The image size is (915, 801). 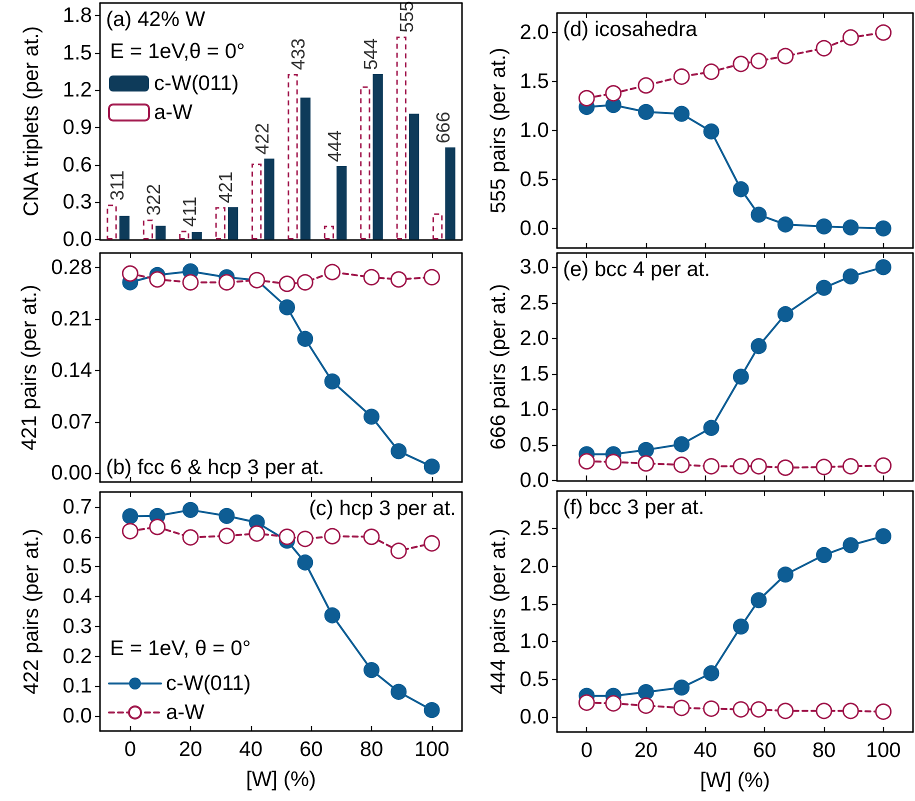 What do you see at coordinates (382, 508) in the screenshot?
I see `chart-title: (c) hcp 3 per at.` at bounding box center [382, 508].